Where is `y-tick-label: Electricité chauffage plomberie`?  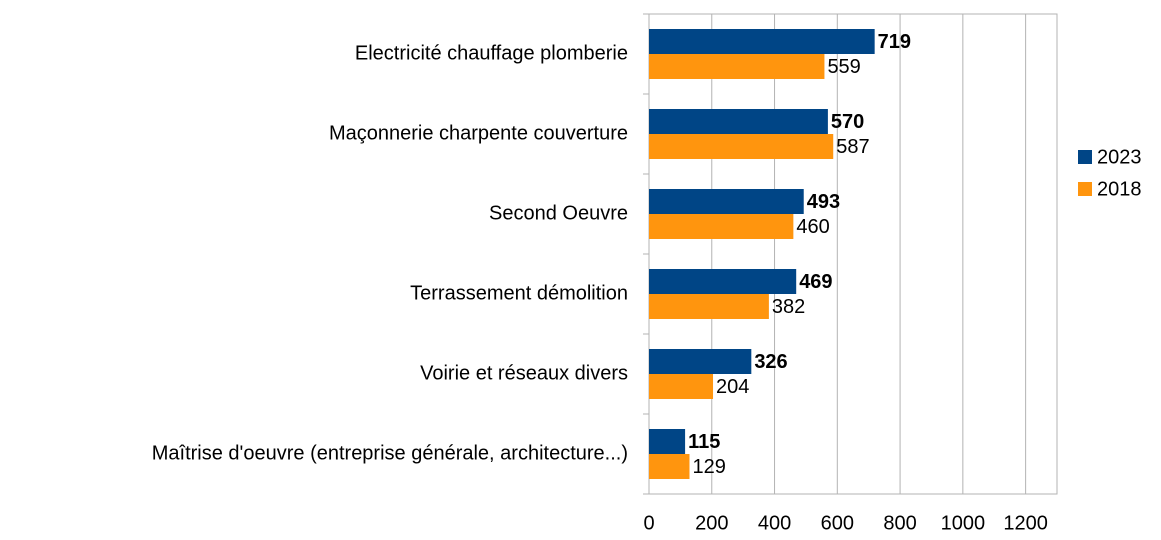
y-tick-label: Electricité chauffage plomberie is located at coordinates (491, 53).